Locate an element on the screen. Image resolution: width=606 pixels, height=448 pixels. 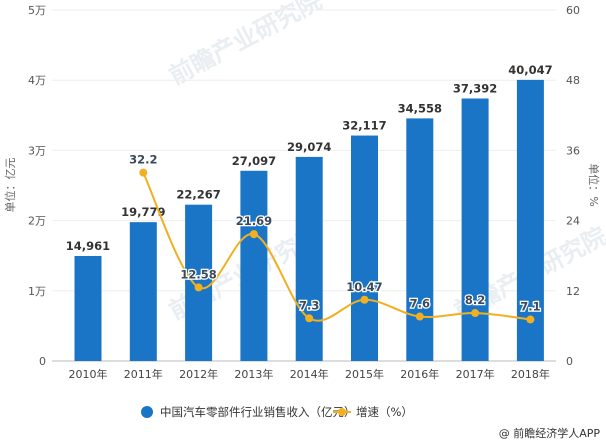
x-tick-label: 2017年 is located at coordinates (475, 374).